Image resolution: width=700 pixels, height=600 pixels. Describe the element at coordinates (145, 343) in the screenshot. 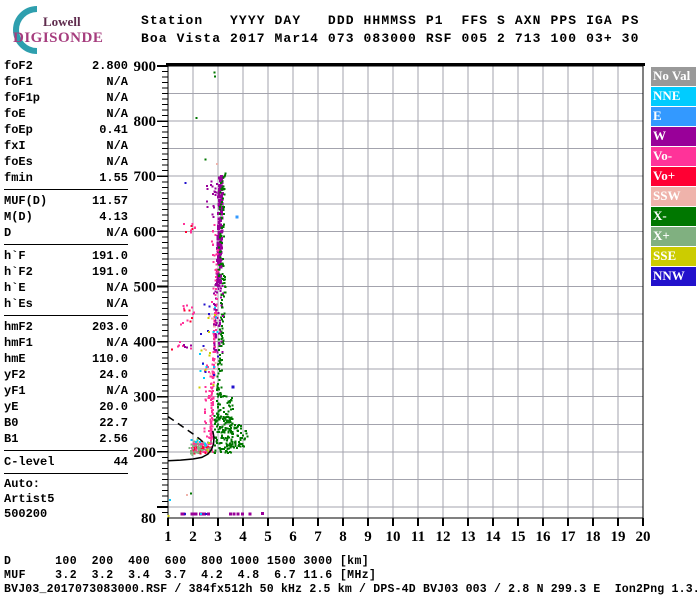

I see `svg-text: 400` at that location.